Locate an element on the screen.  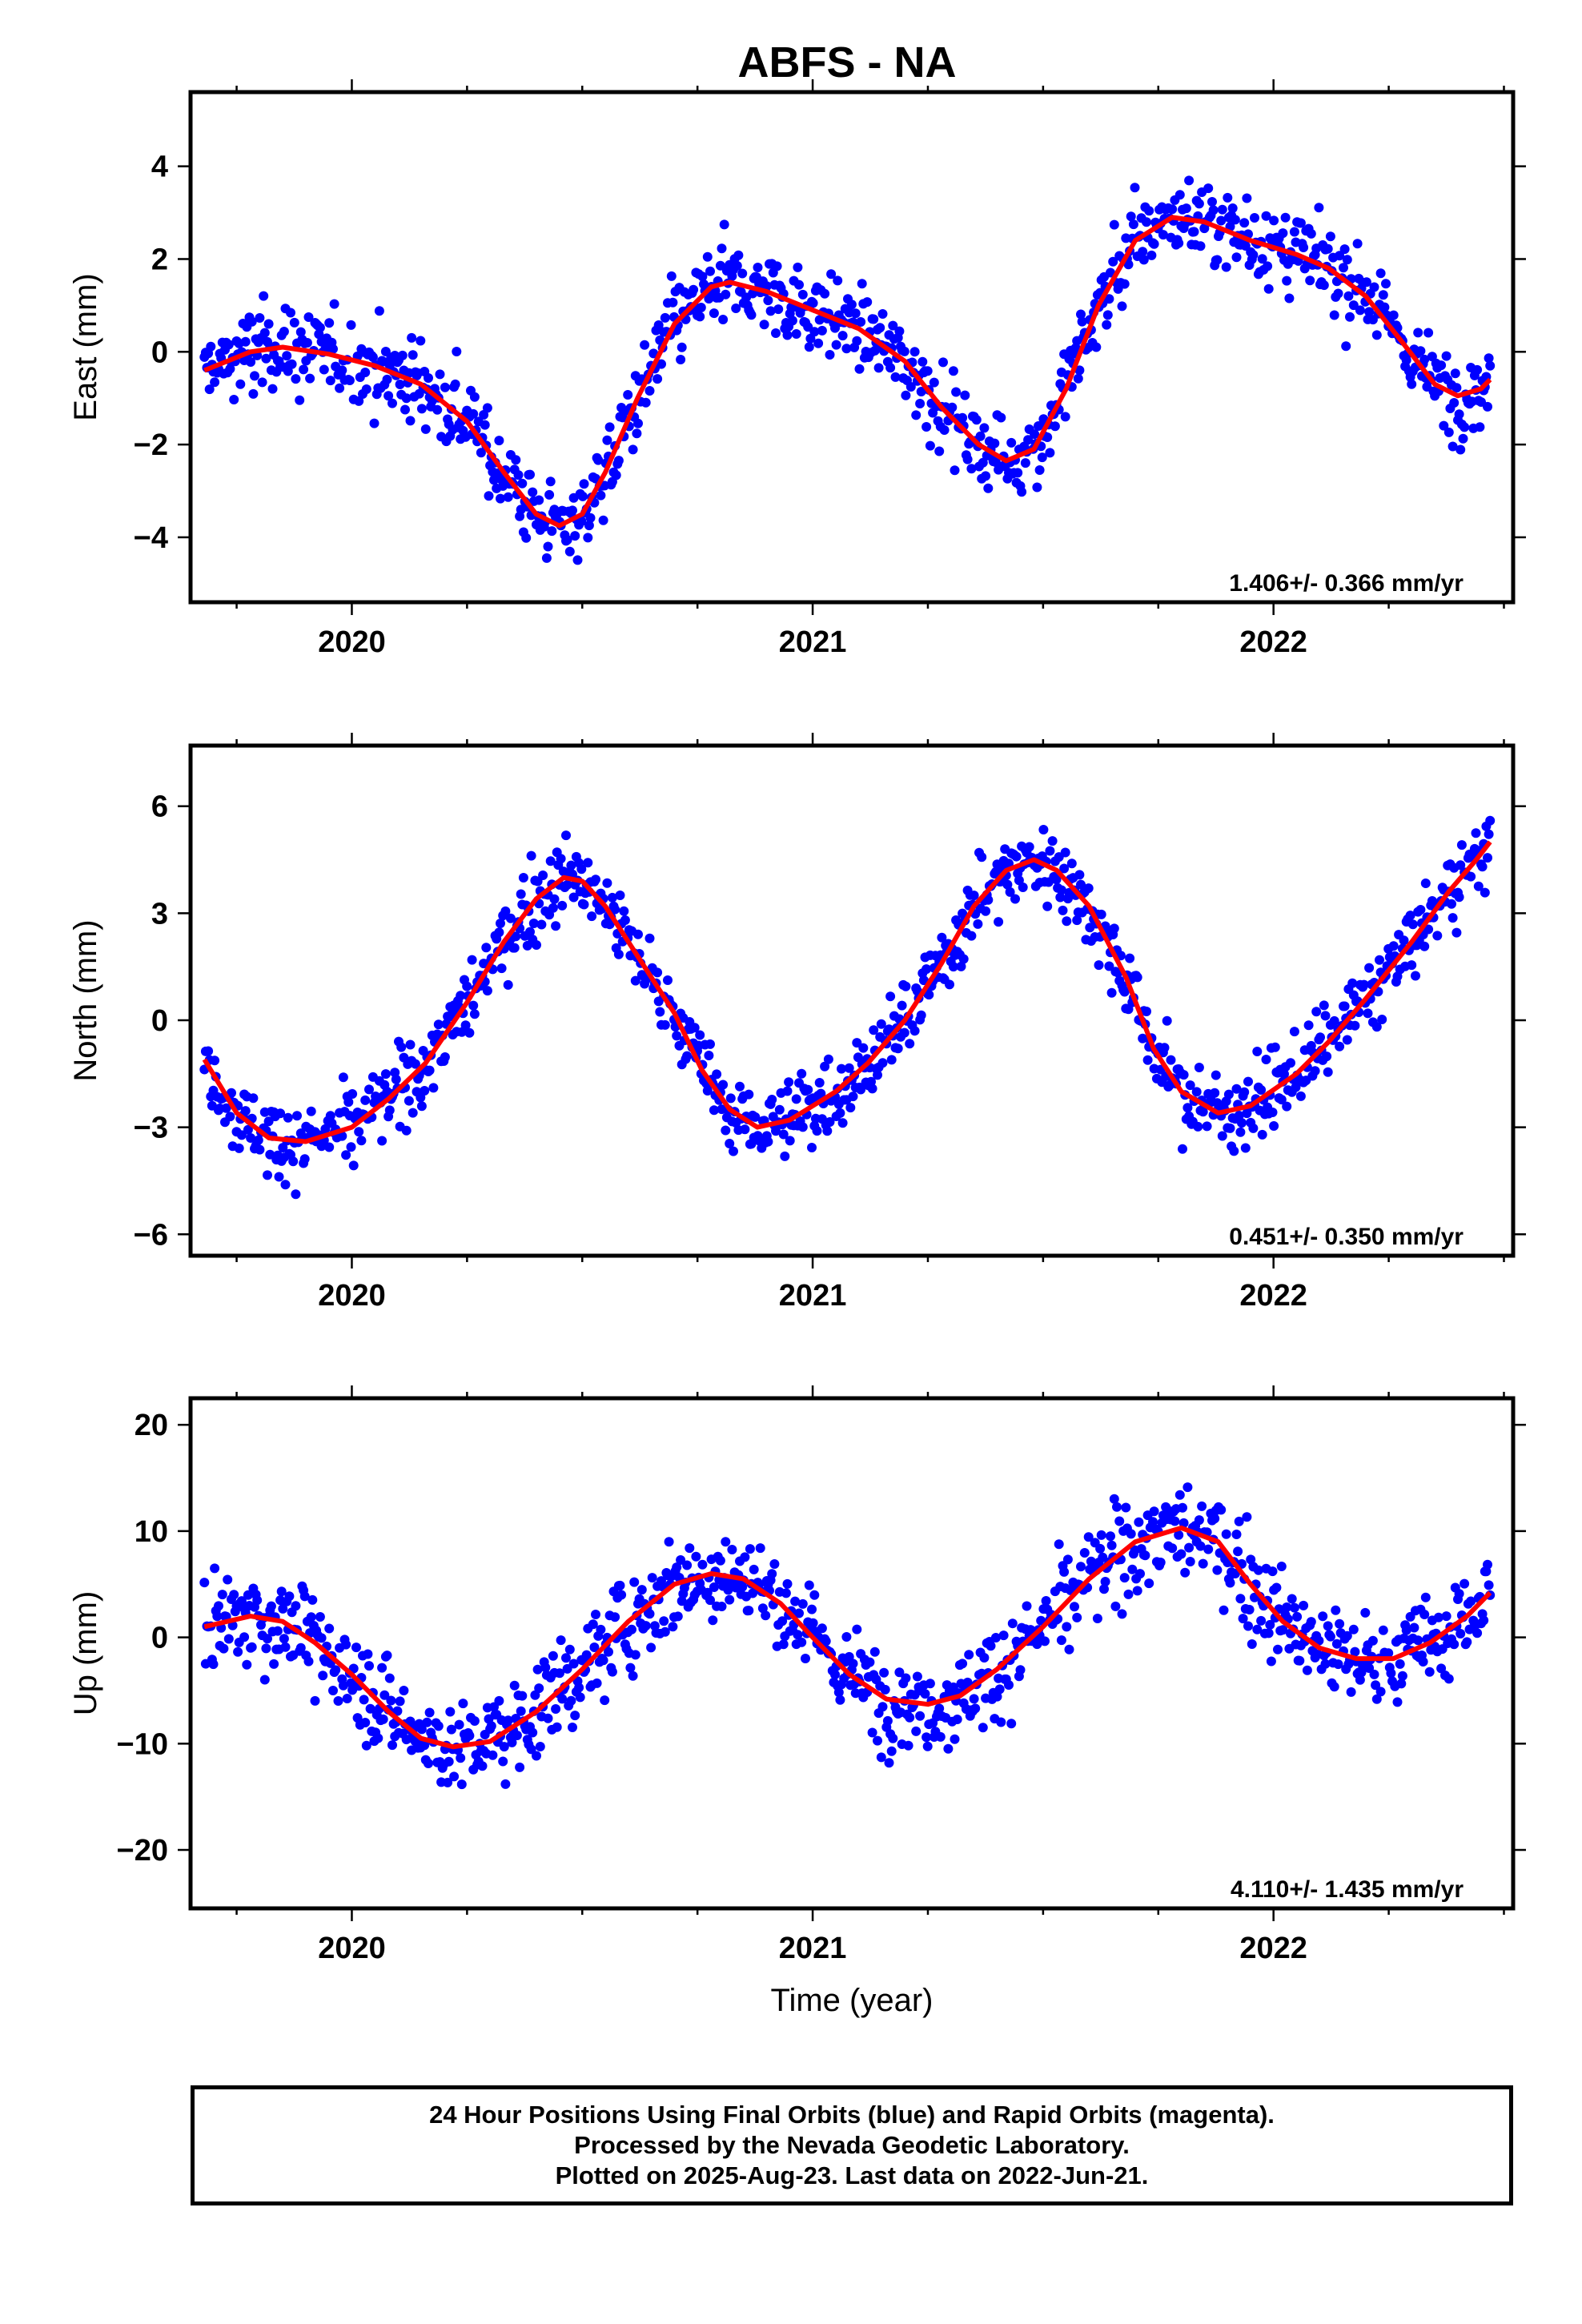
observation-points is located at coordinates (847, 1636).